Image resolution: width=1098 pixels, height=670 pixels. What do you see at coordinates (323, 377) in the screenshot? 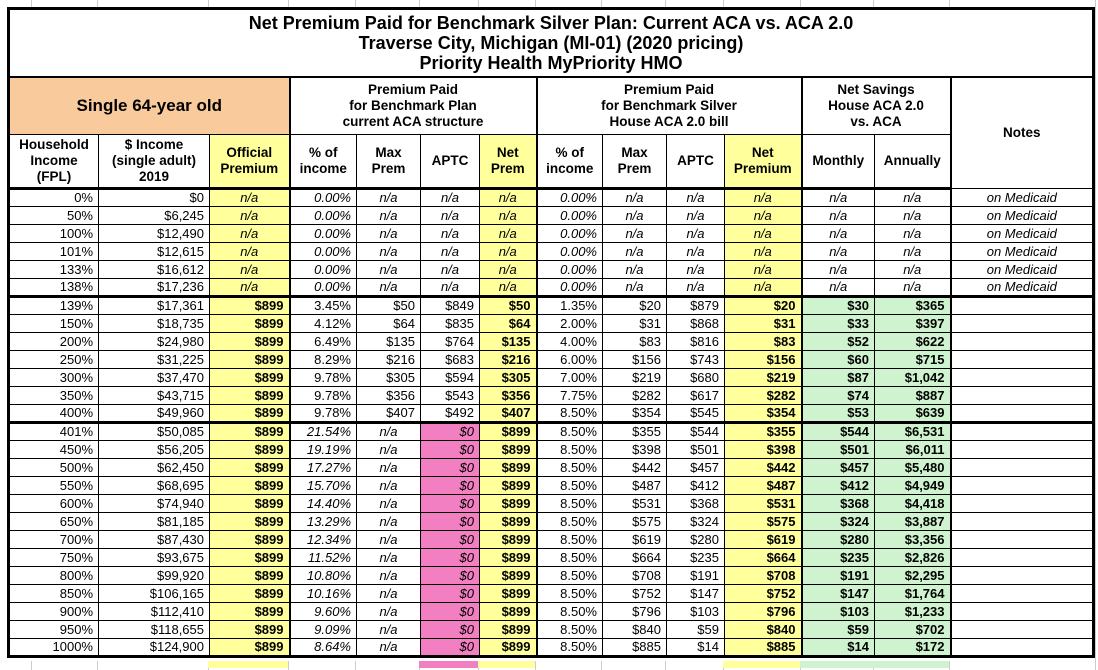
I see `cell-aca_pct: 9.78%` at bounding box center [323, 377].